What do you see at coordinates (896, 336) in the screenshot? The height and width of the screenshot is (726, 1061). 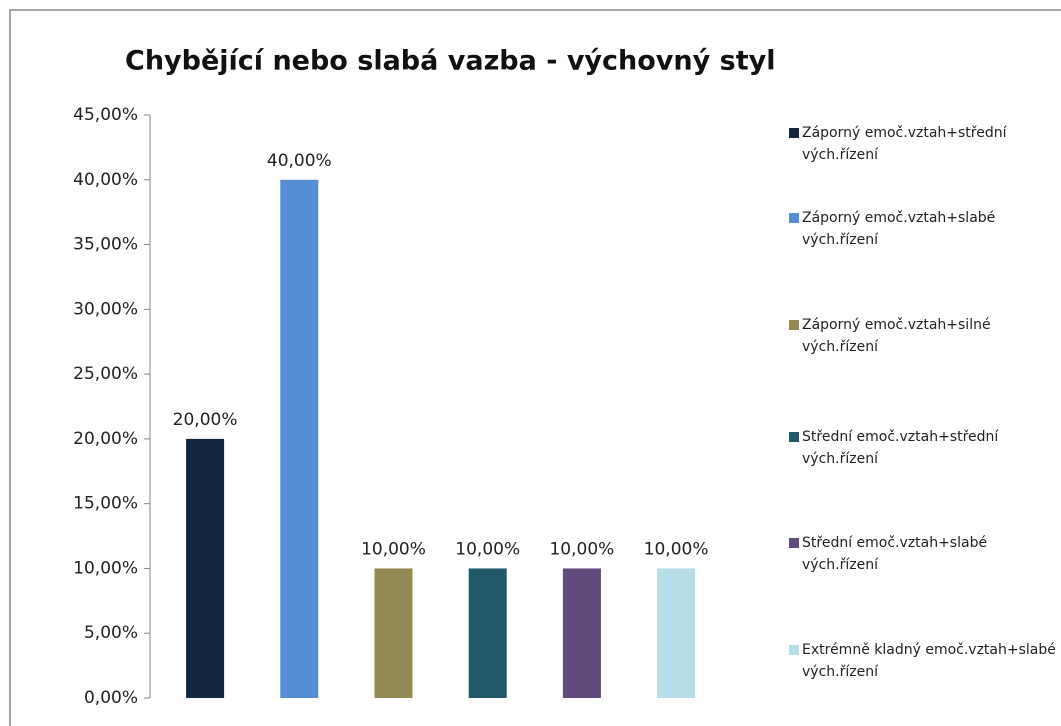 I see `legend-label: Záporný emoč.vztah+silné vých.řízení` at bounding box center [896, 336].